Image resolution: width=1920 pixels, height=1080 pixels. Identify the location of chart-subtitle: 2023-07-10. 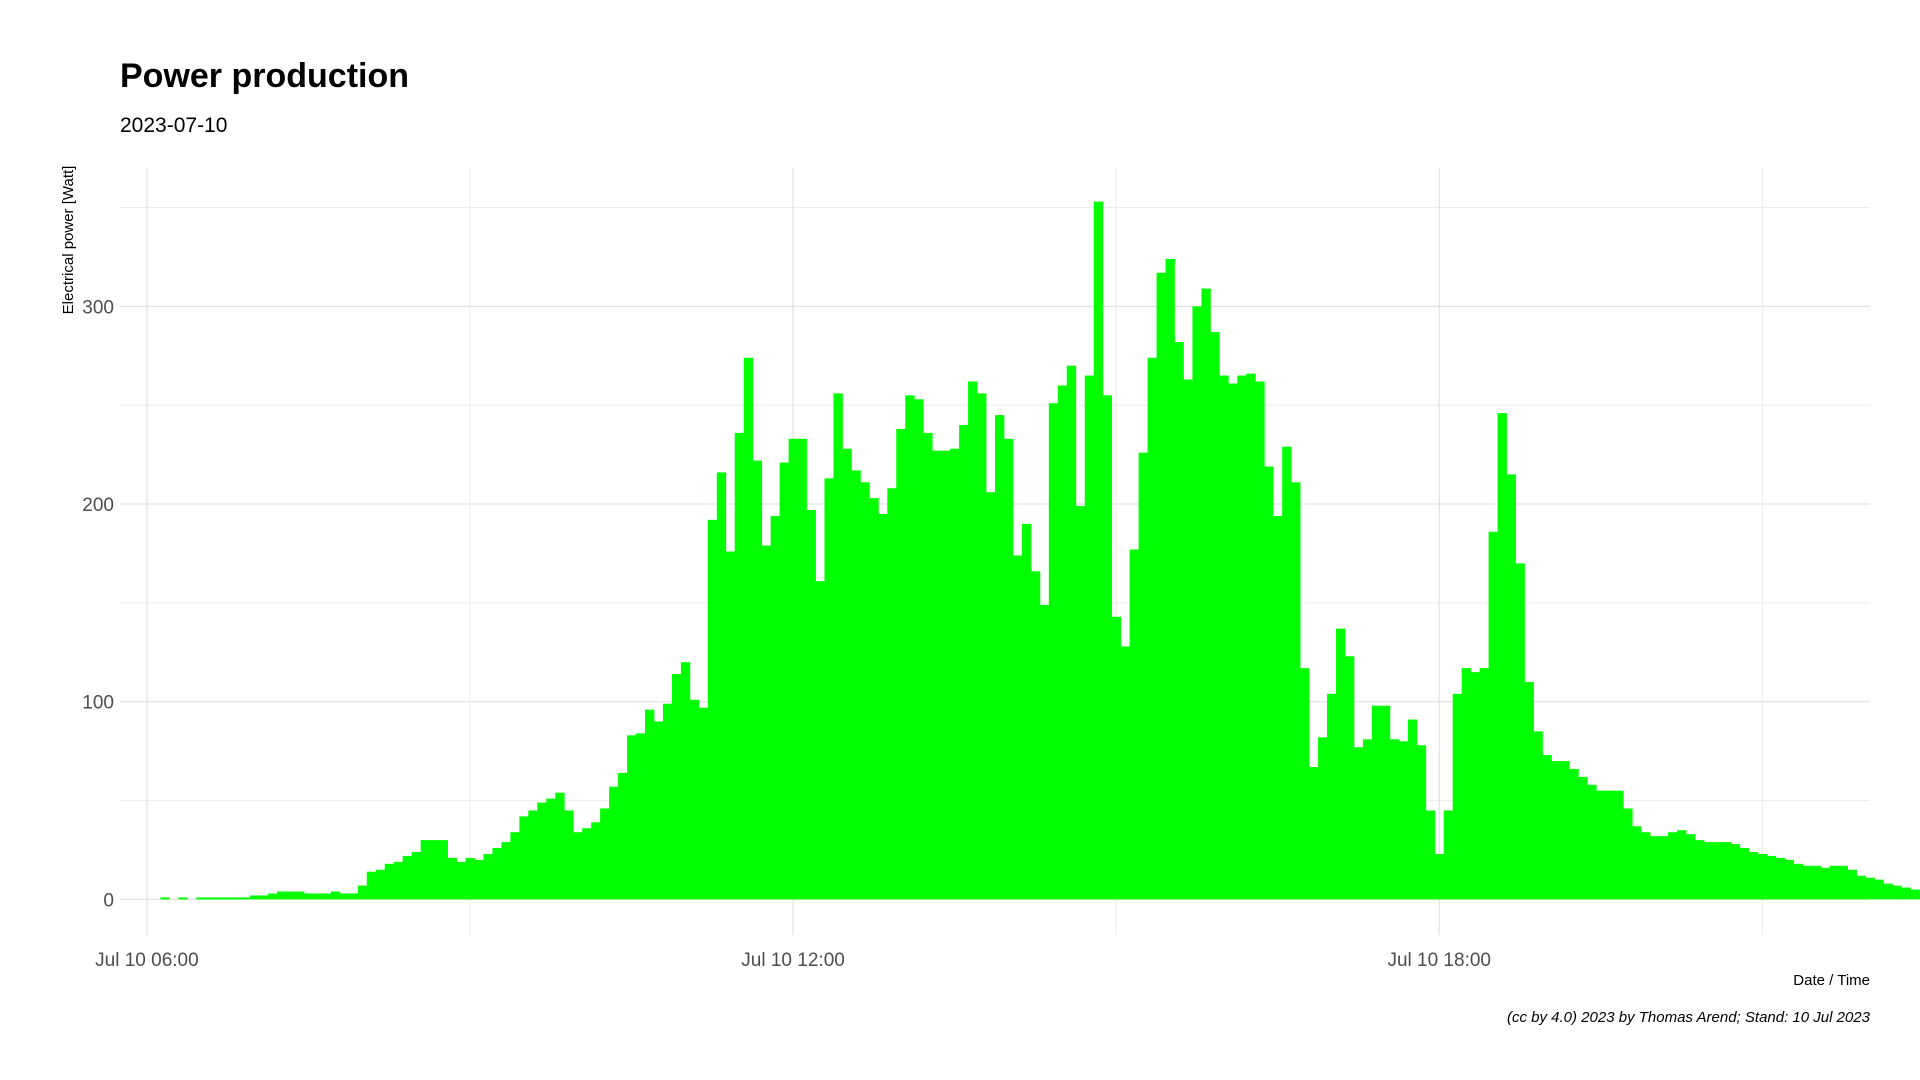
(173, 125).